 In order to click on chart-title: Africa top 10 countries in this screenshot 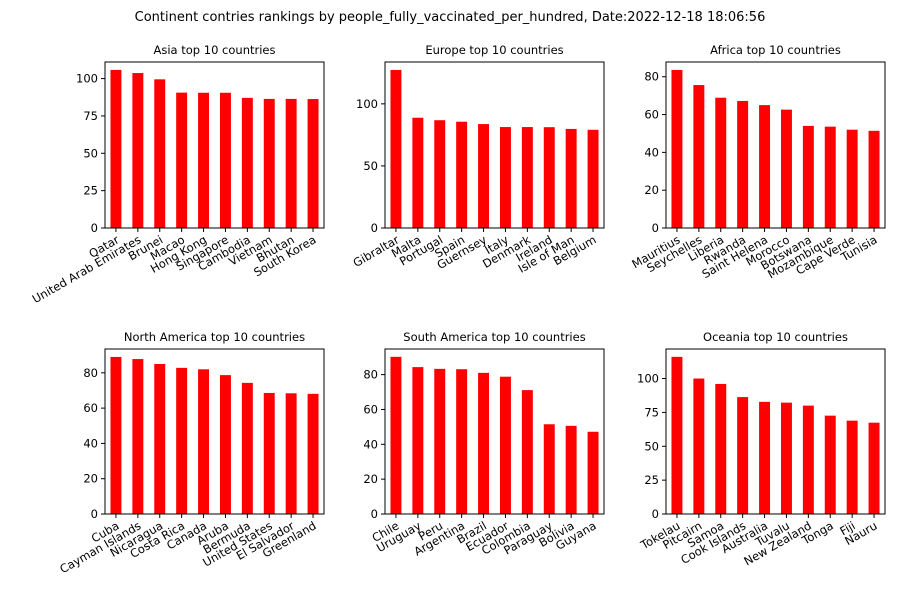, I will do `click(775, 50)`.